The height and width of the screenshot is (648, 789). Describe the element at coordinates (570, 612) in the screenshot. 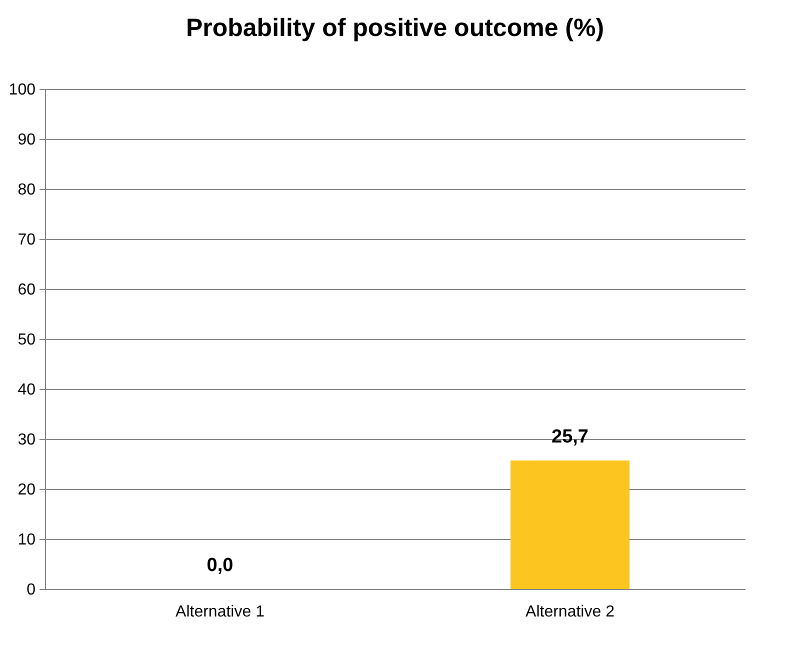

I see `x-tick-label: Alternative 2` at that location.